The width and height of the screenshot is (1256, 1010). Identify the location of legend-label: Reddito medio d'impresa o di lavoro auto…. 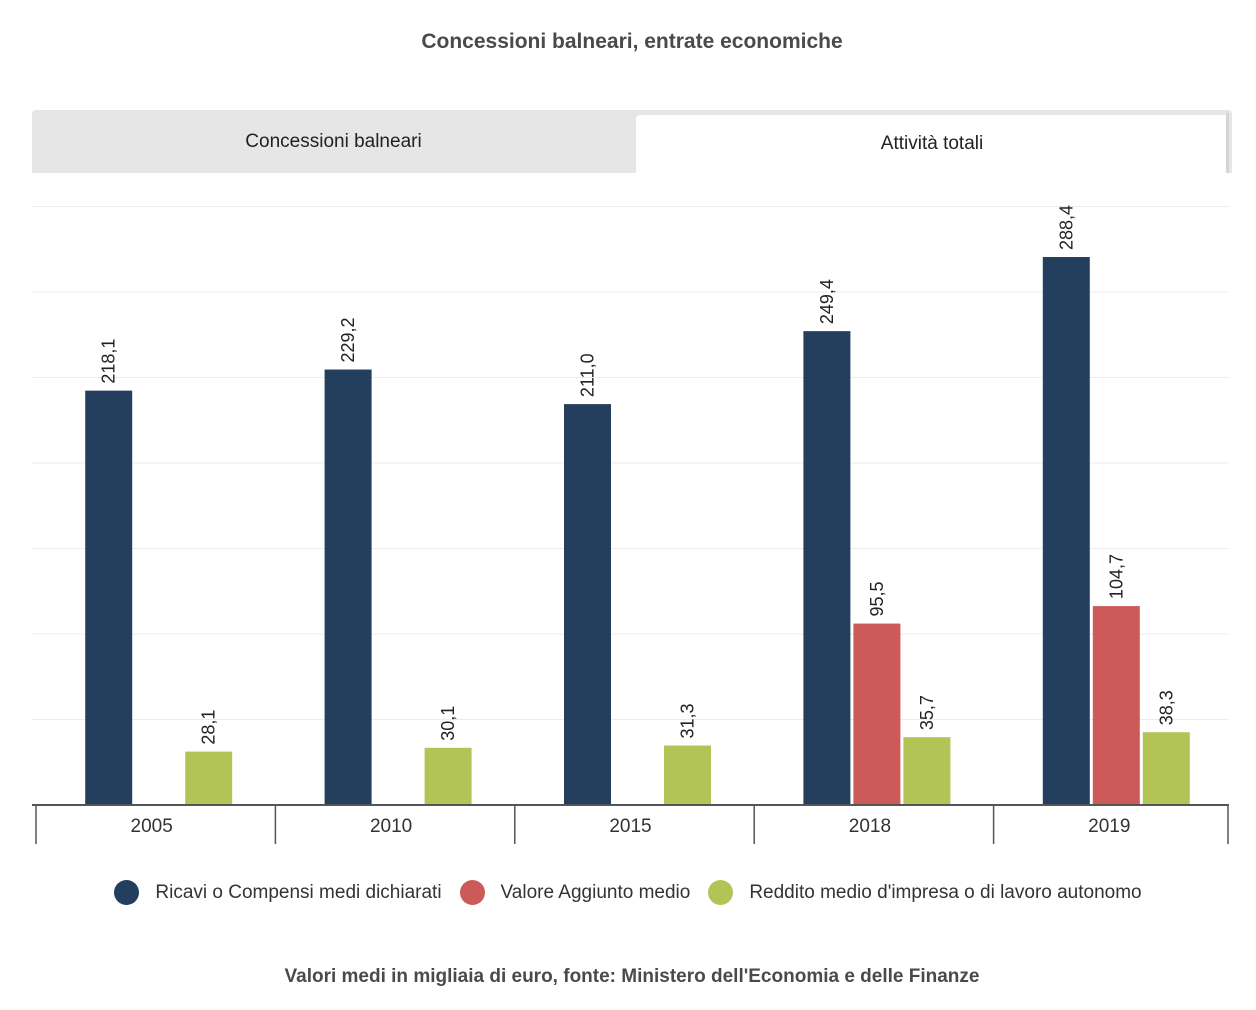
(945, 892).